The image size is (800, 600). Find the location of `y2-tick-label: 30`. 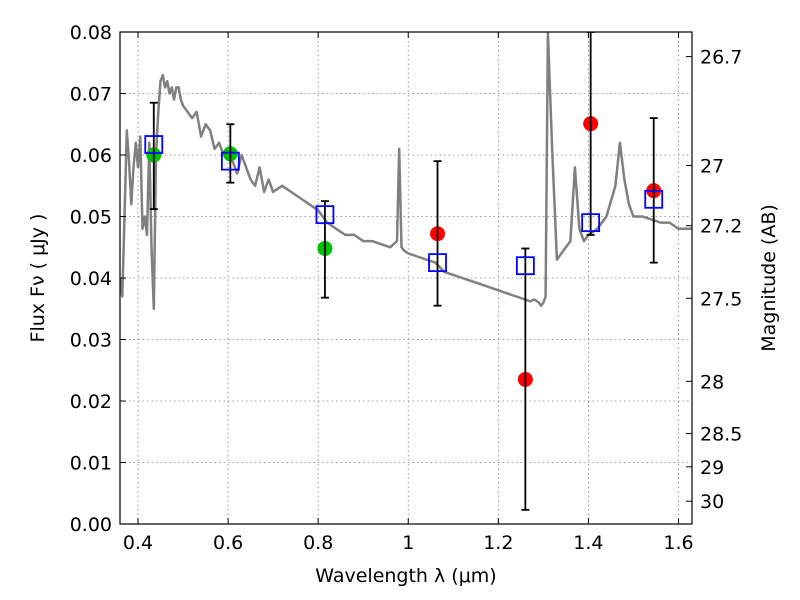

y2-tick-label: 30 is located at coordinates (712, 502).